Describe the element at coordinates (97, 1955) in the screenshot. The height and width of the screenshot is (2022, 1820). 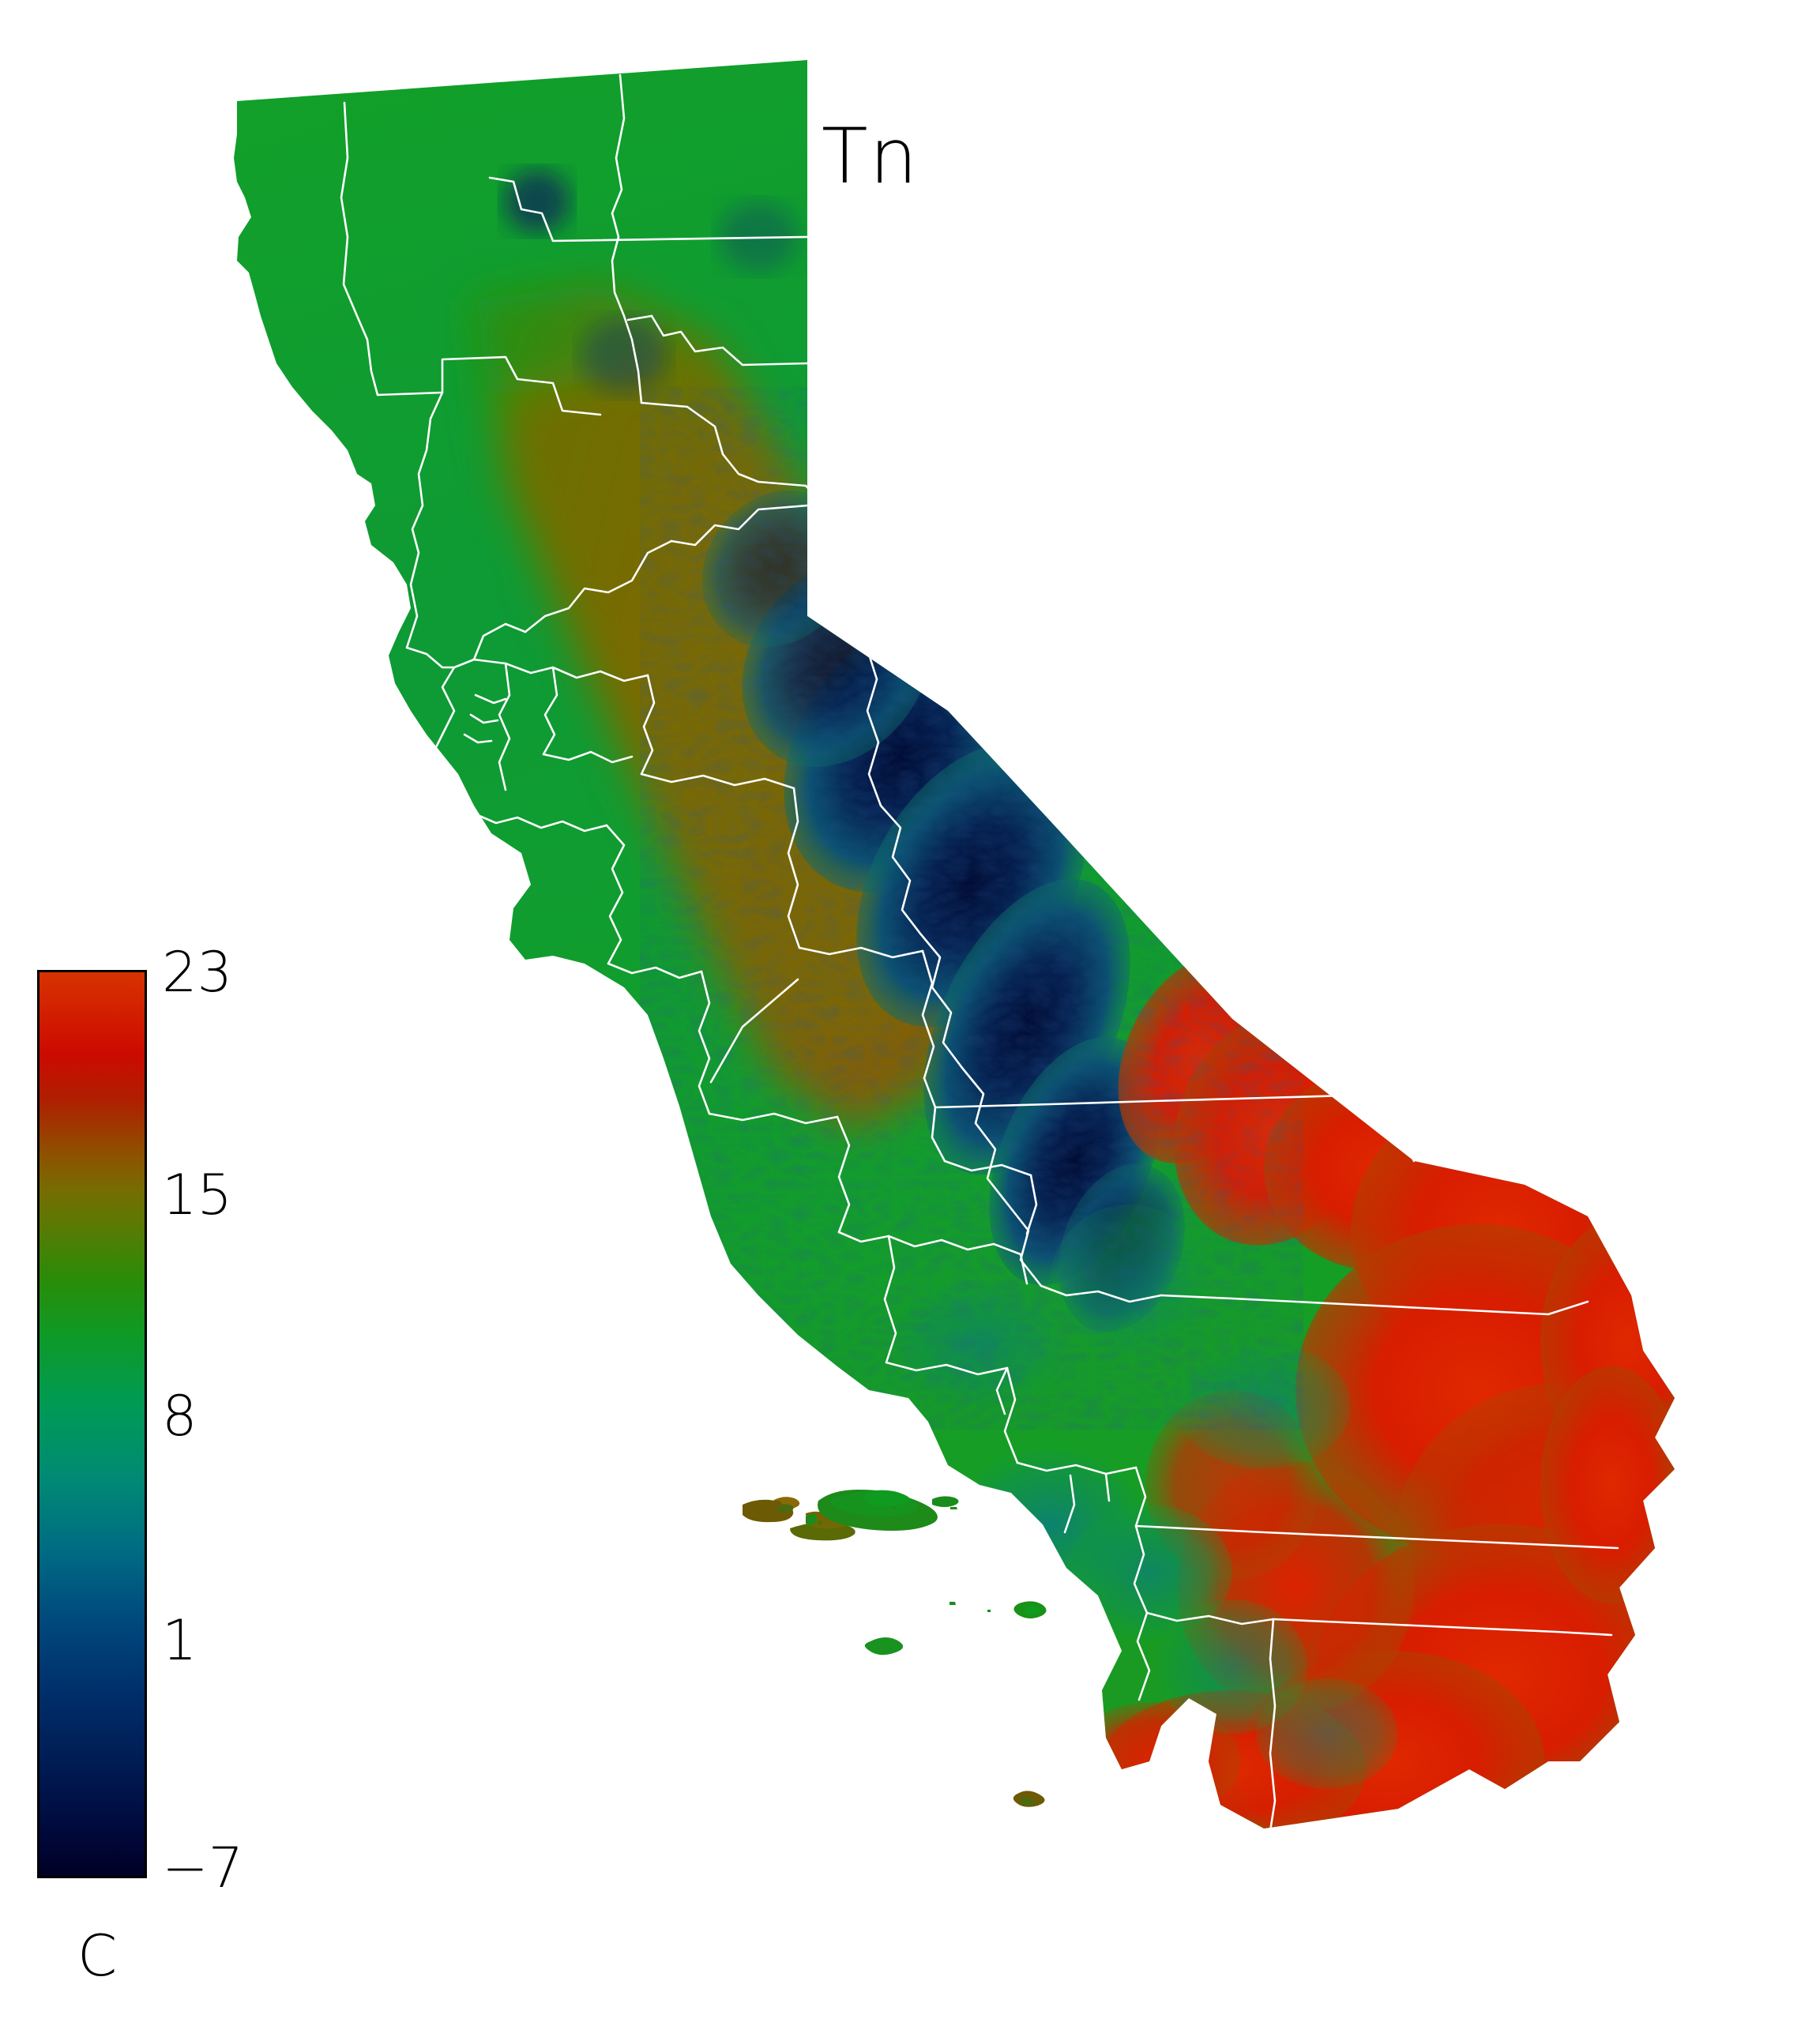
I see `colorbar-unit-label: C` at that location.